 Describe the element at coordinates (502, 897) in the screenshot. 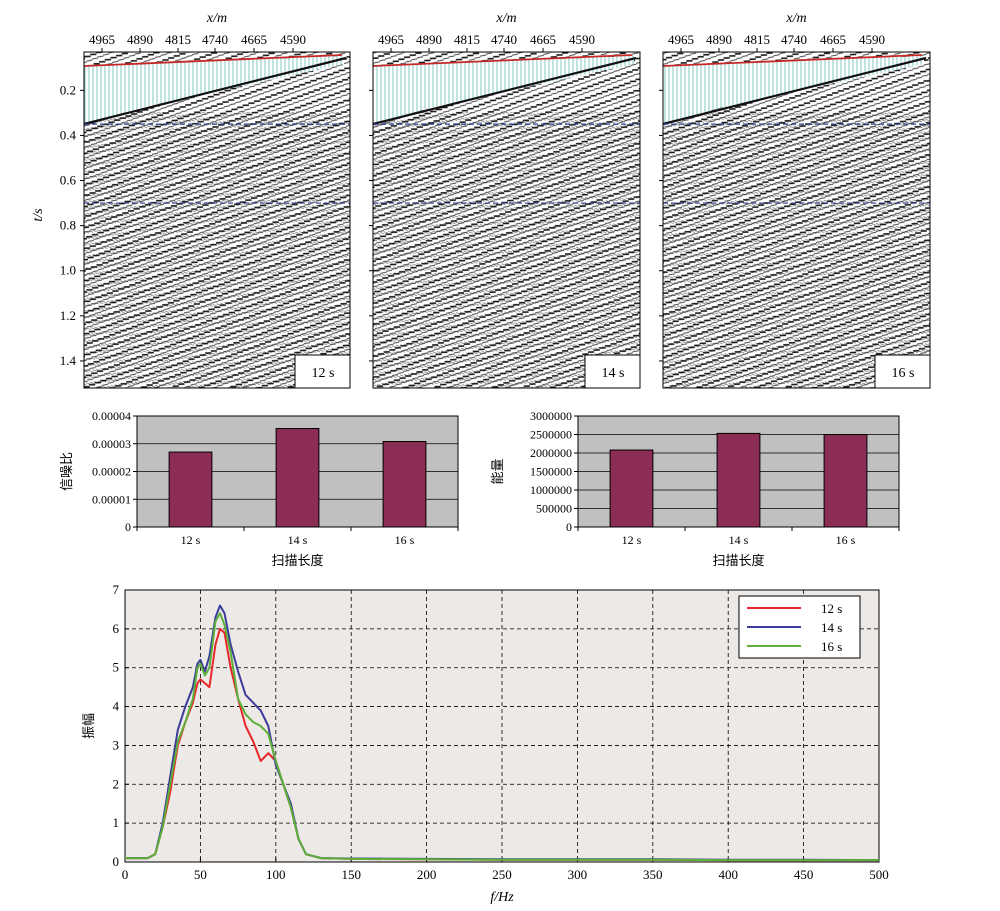

I see `x-axis-label: f/Hz` at that location.